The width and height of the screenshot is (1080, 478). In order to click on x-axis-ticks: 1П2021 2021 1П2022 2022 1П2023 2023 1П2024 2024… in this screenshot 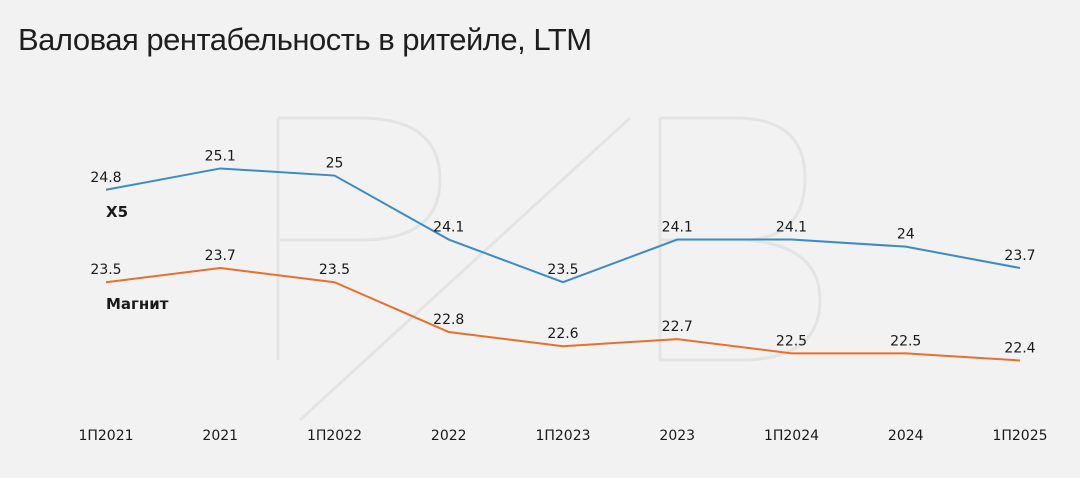, I will do `click(562, 436)`.